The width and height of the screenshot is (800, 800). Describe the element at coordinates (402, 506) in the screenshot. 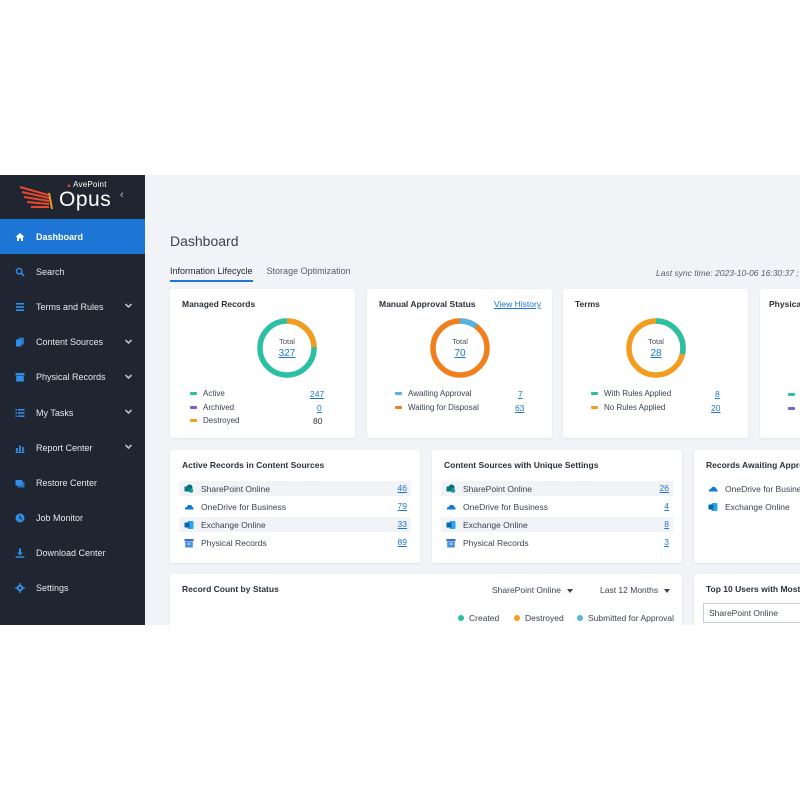

I see `count-link: 79` at that location.